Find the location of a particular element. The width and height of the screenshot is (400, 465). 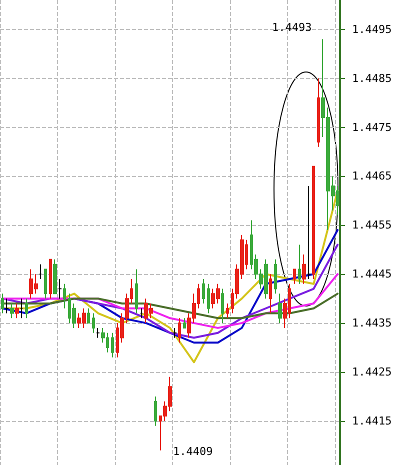

annotation: 1.4493 is located at coordinates (292, 27).